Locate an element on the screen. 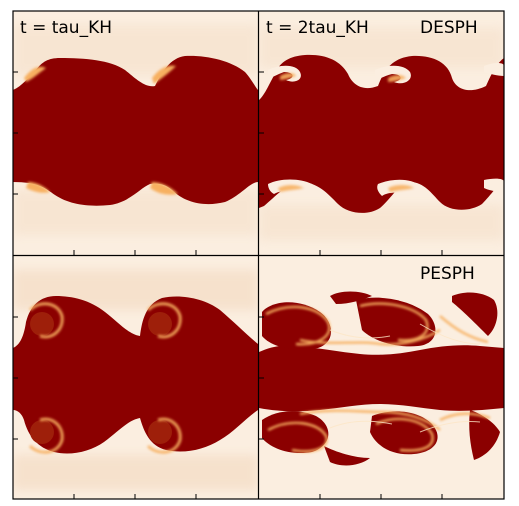  time-label-2tau: t = 2tau_KH is located at coordinates (317, 28).